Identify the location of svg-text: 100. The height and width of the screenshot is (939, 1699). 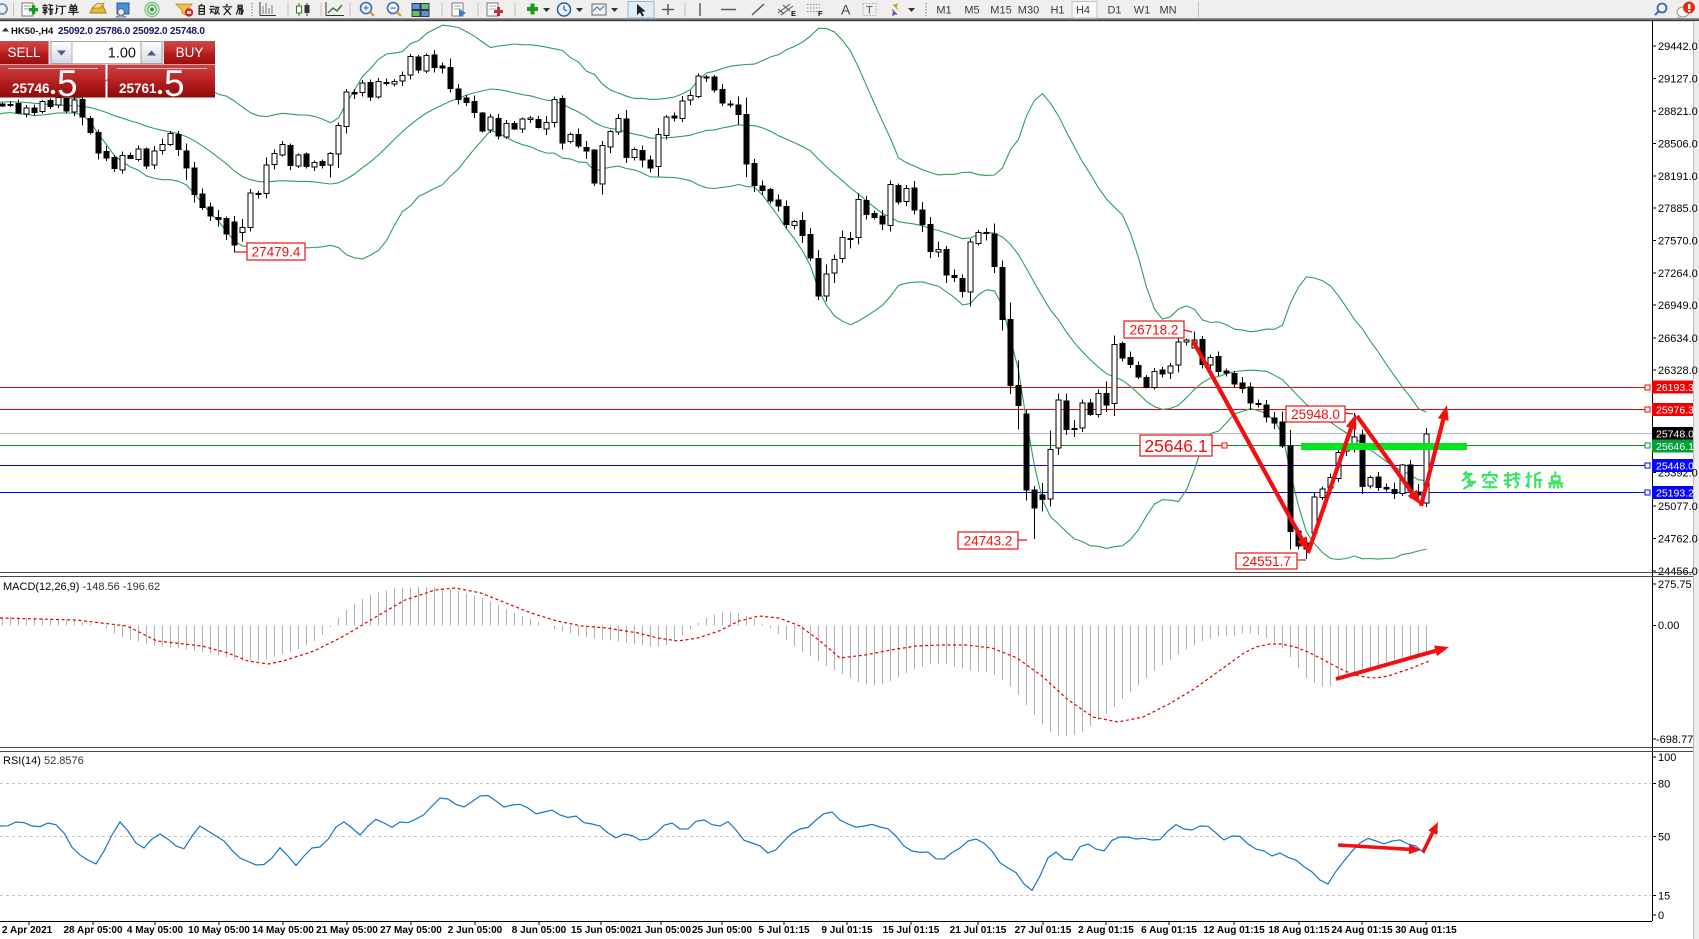
(1667, 758).